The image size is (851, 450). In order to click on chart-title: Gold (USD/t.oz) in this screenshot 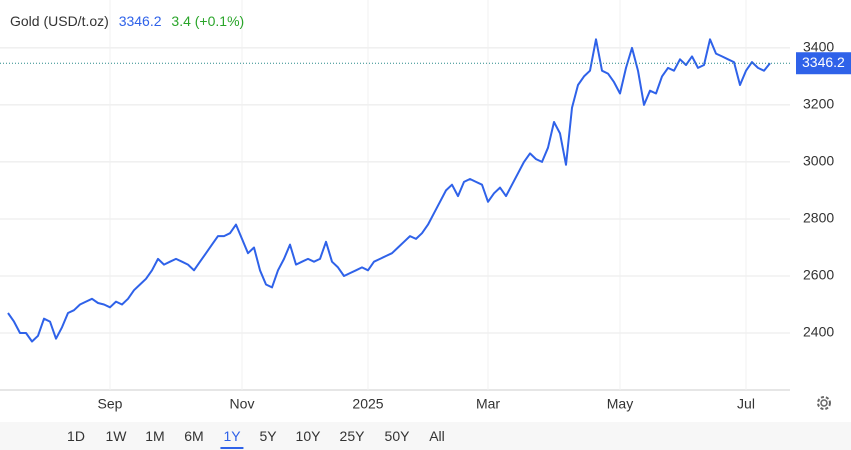, I will do `click(59, 21)`.